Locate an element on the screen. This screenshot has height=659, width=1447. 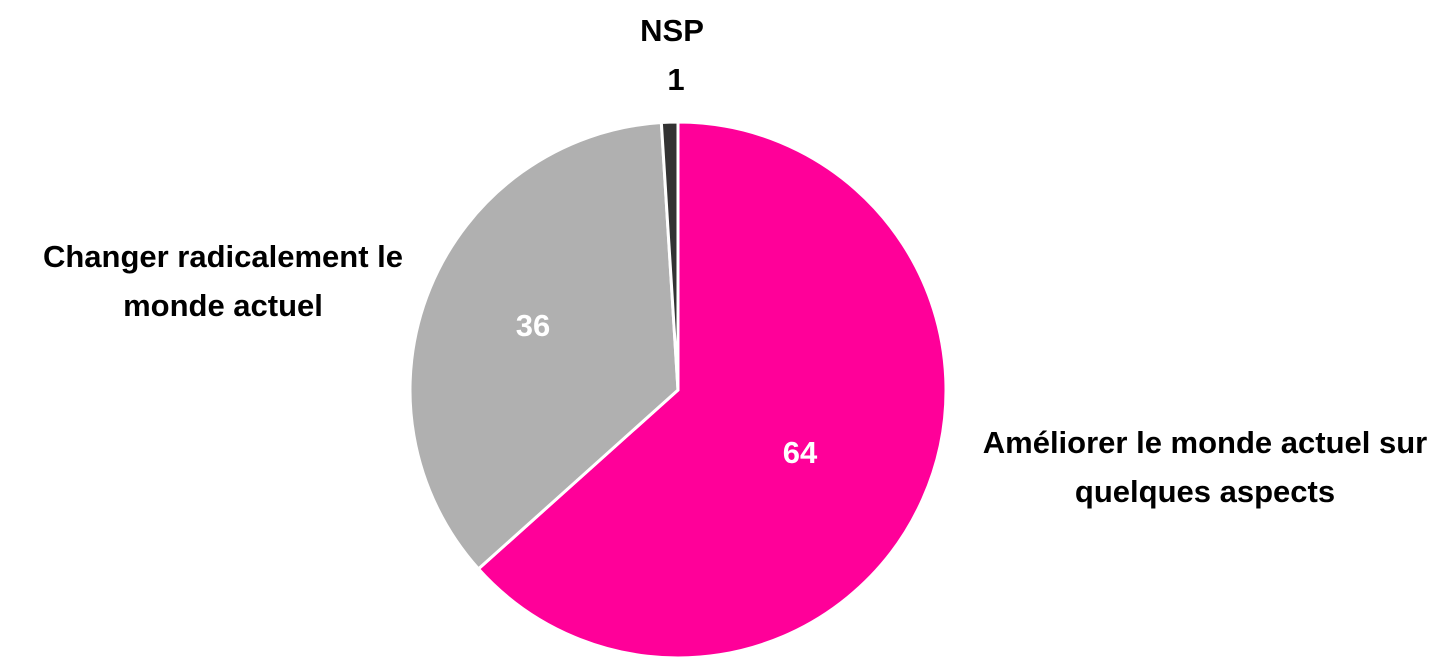
value-label: 1 is located at coordinates (675, 79).